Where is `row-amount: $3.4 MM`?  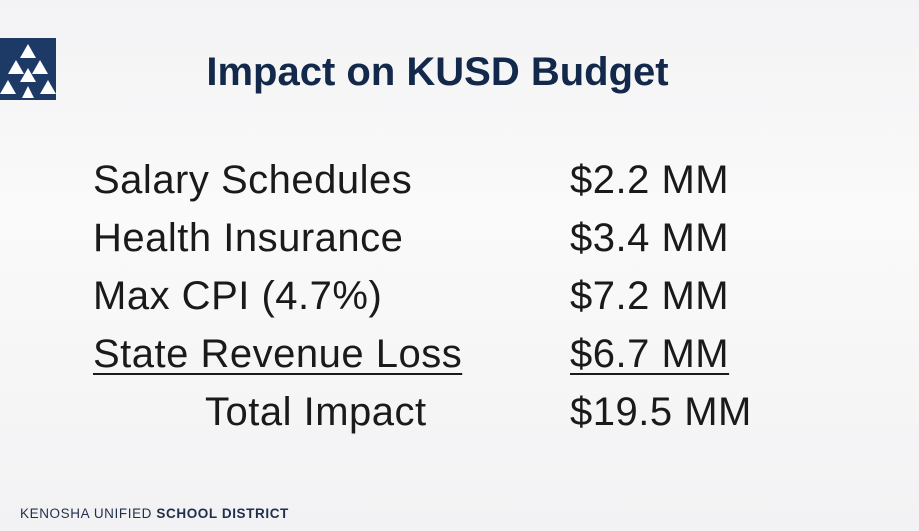
row-amount: $3.4 MM is located at coordinates (650, 238).